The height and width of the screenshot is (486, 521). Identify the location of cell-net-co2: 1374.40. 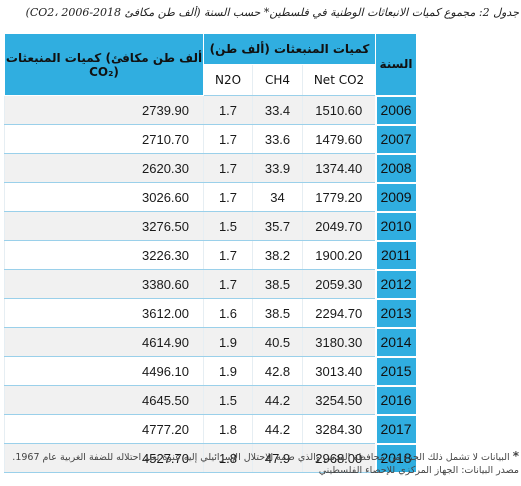
(338, 168).